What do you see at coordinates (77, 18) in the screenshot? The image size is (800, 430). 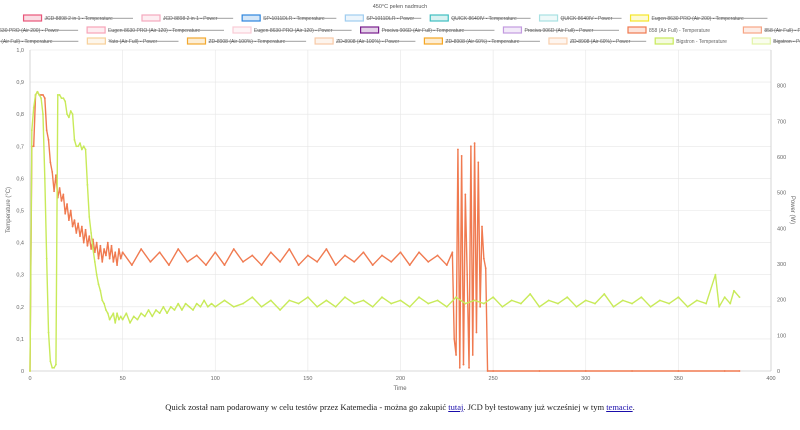 I see `legend-item: JCD 8898 2 in 1 - Temperature` at bounding box center [77, 18].